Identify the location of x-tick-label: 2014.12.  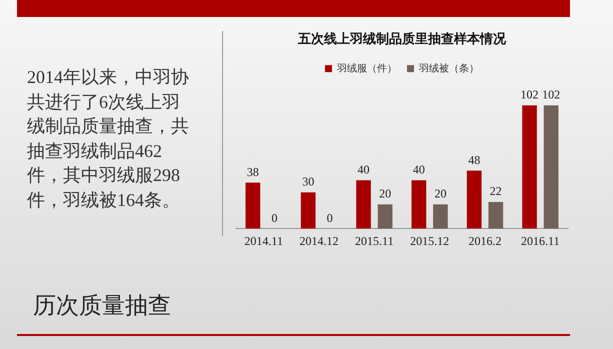
(319, 241).